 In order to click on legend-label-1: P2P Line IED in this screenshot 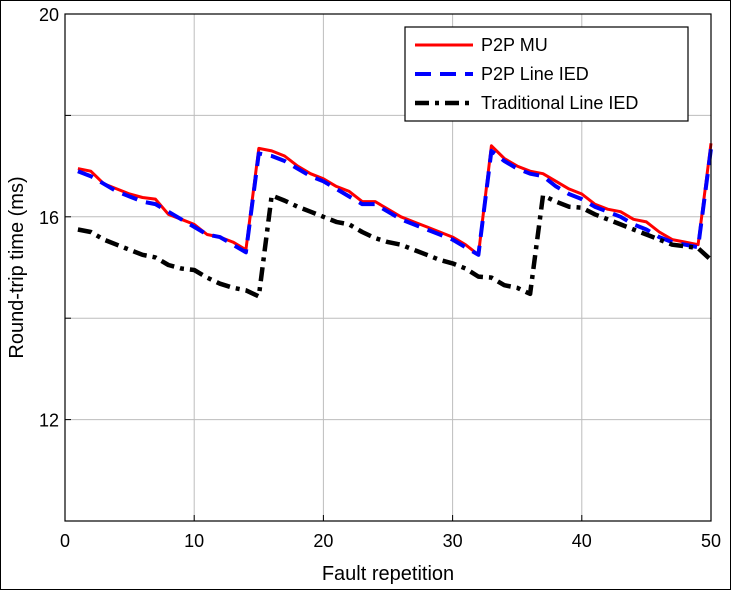, I will do `click(535, 74)`.